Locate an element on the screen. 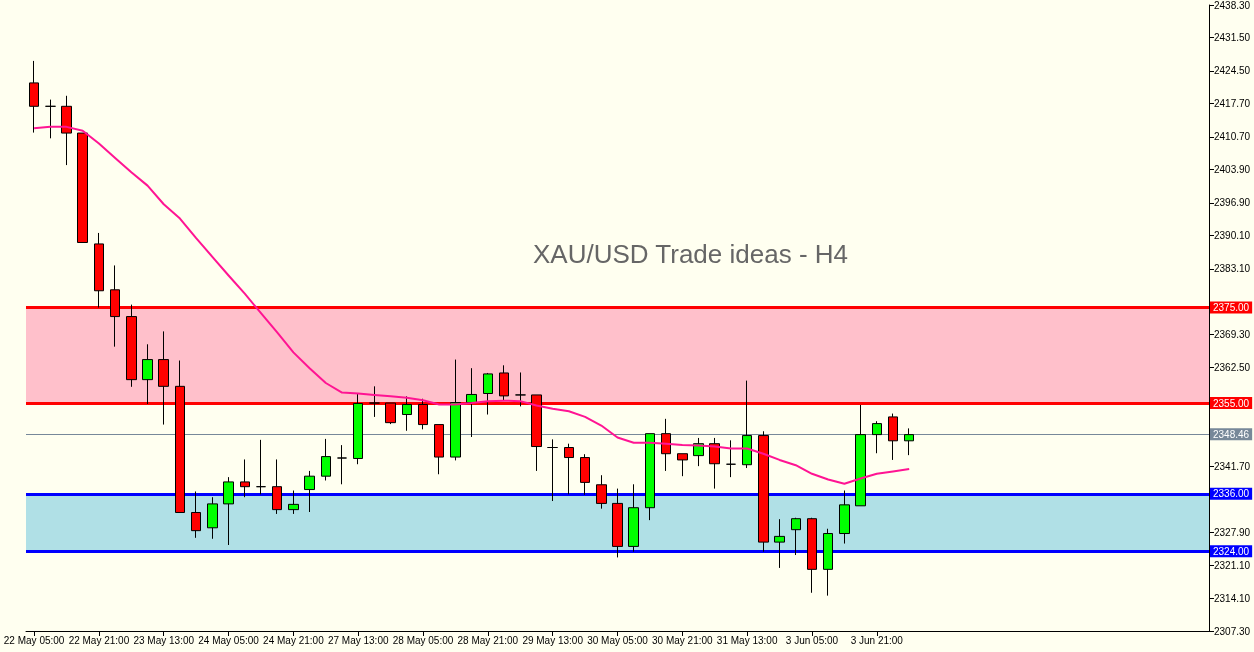 Image resolution: width=1254 pixels, height=652 pixels. x-tick-label: 31 May 13:00 is located at coordinates (747, 640).